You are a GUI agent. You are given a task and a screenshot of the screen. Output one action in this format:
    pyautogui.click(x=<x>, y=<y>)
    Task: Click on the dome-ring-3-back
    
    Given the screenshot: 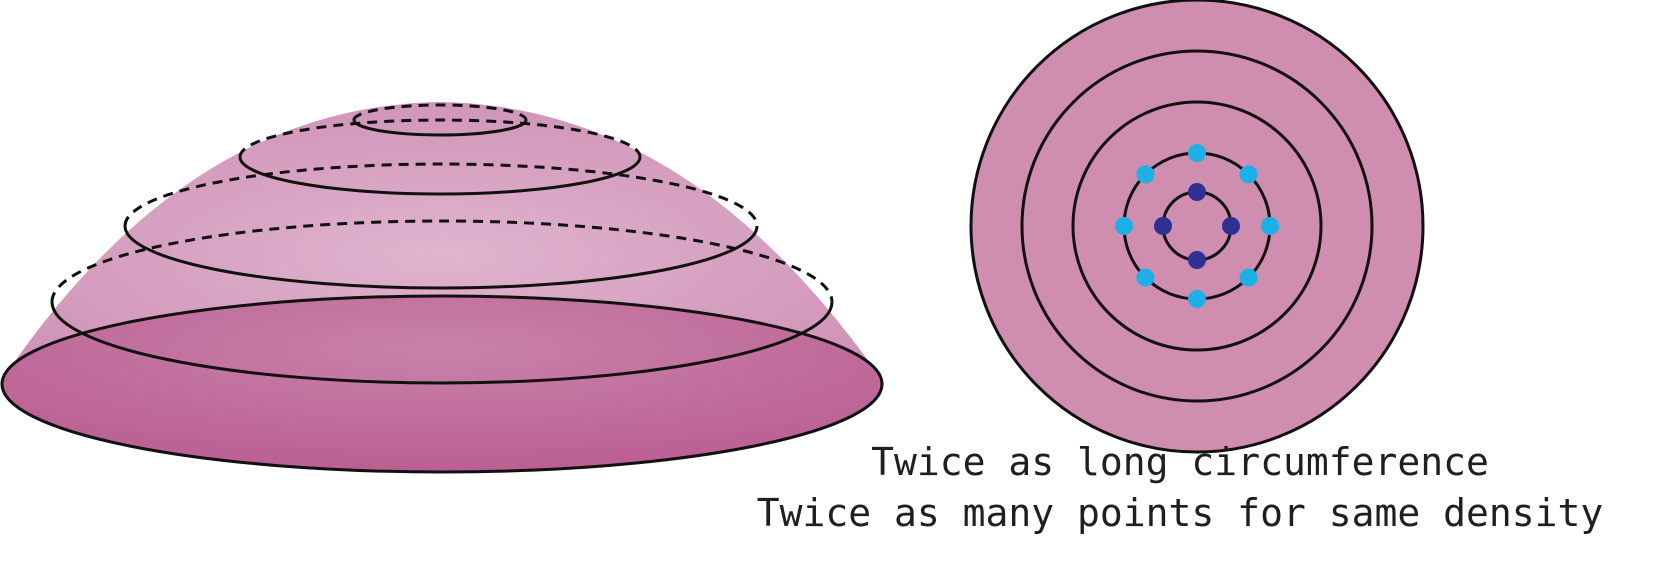 What is the action you would take?
    pyautogui.click(x=441, y=194)
    